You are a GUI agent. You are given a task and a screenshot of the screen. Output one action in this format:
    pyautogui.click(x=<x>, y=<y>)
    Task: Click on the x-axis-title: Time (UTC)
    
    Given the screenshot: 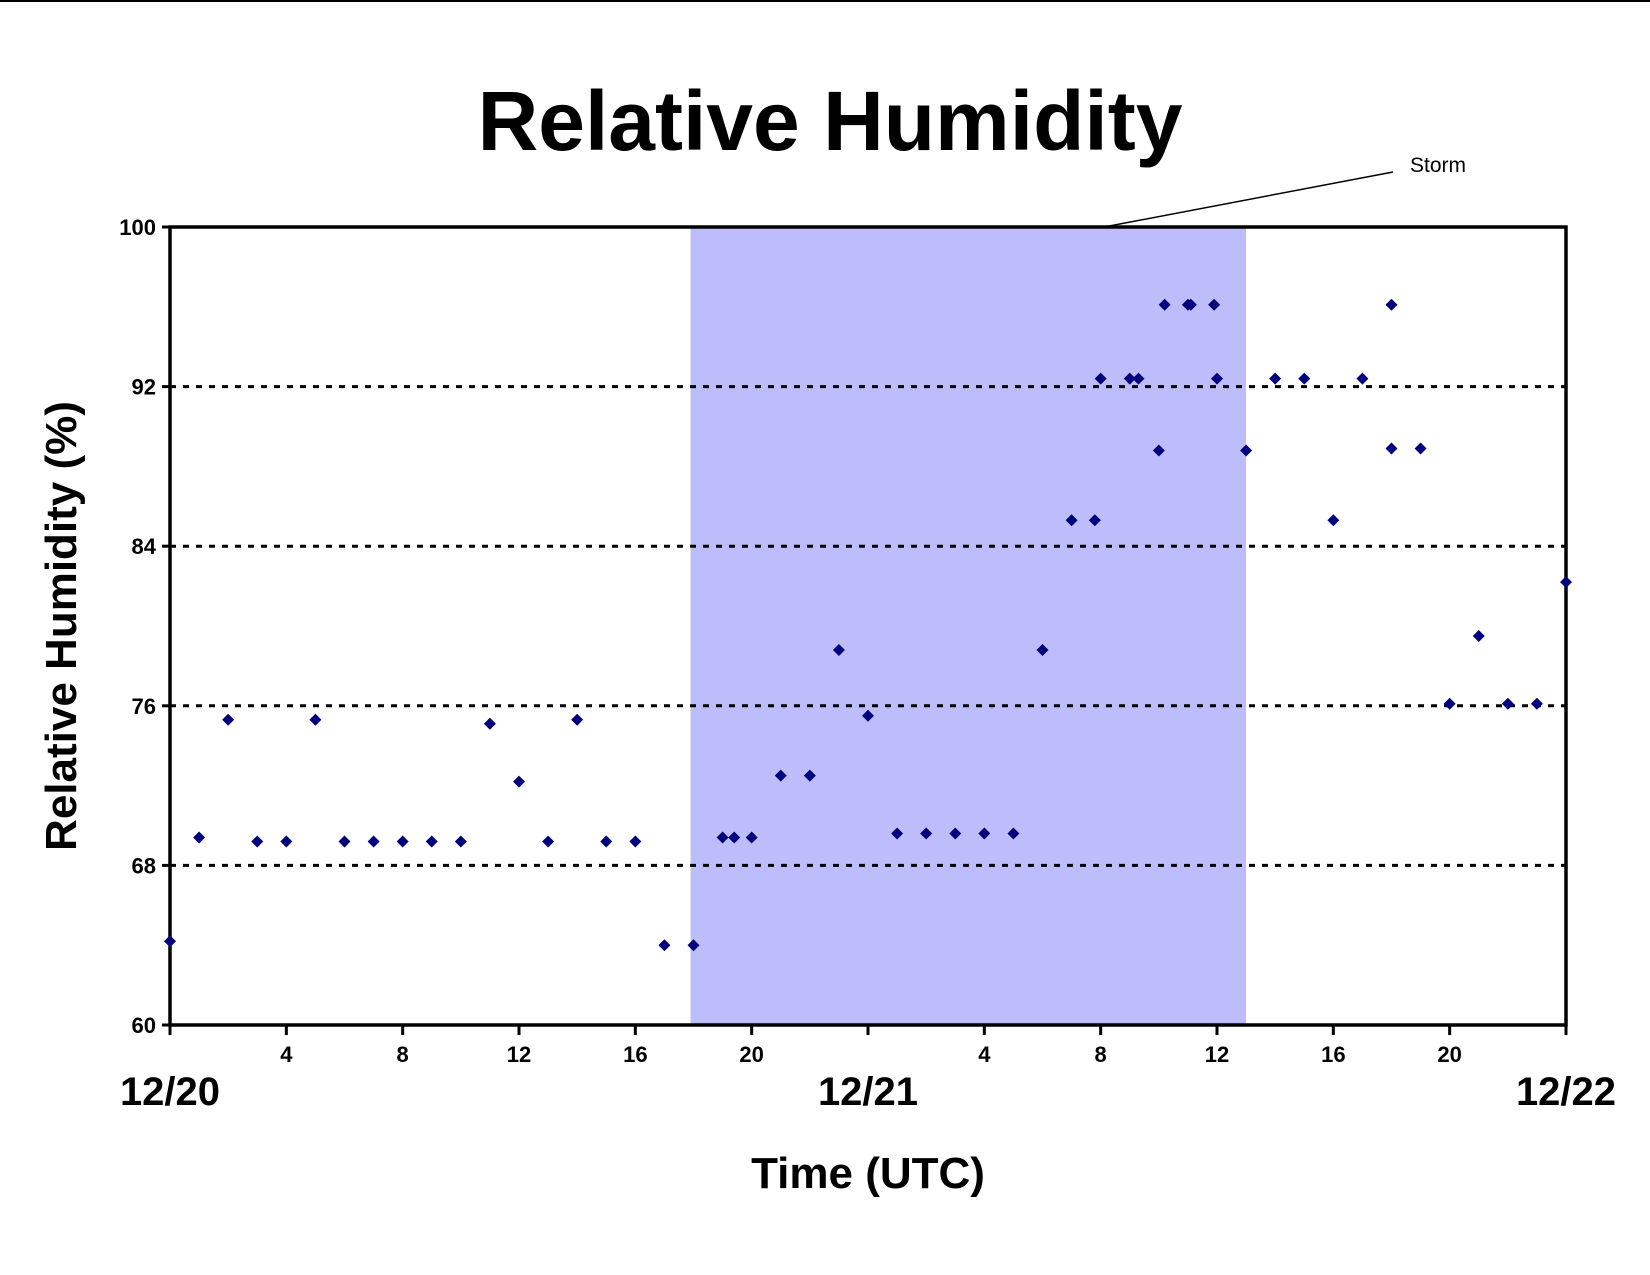 What is the action you would take?
    pyautogui.click(x=868, y=1173)
    